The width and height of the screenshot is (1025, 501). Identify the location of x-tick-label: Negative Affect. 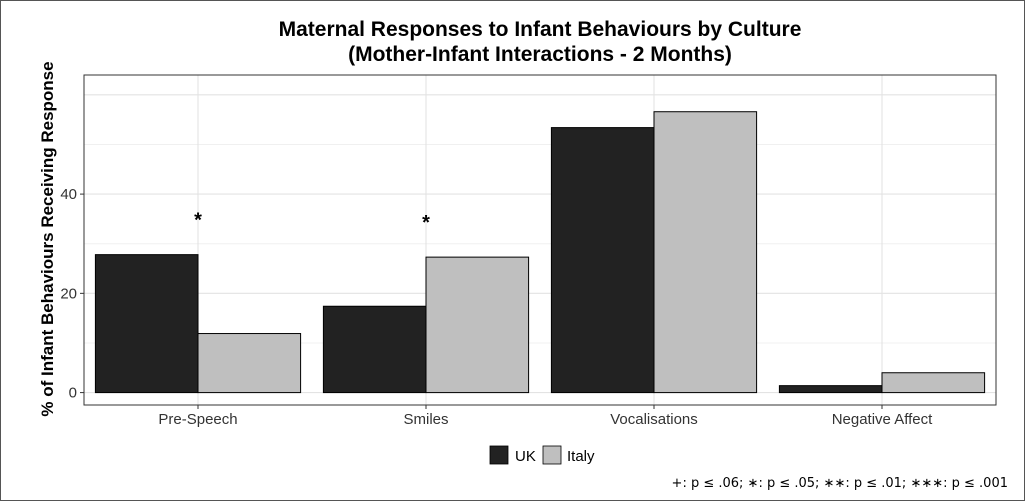
(882, 419).